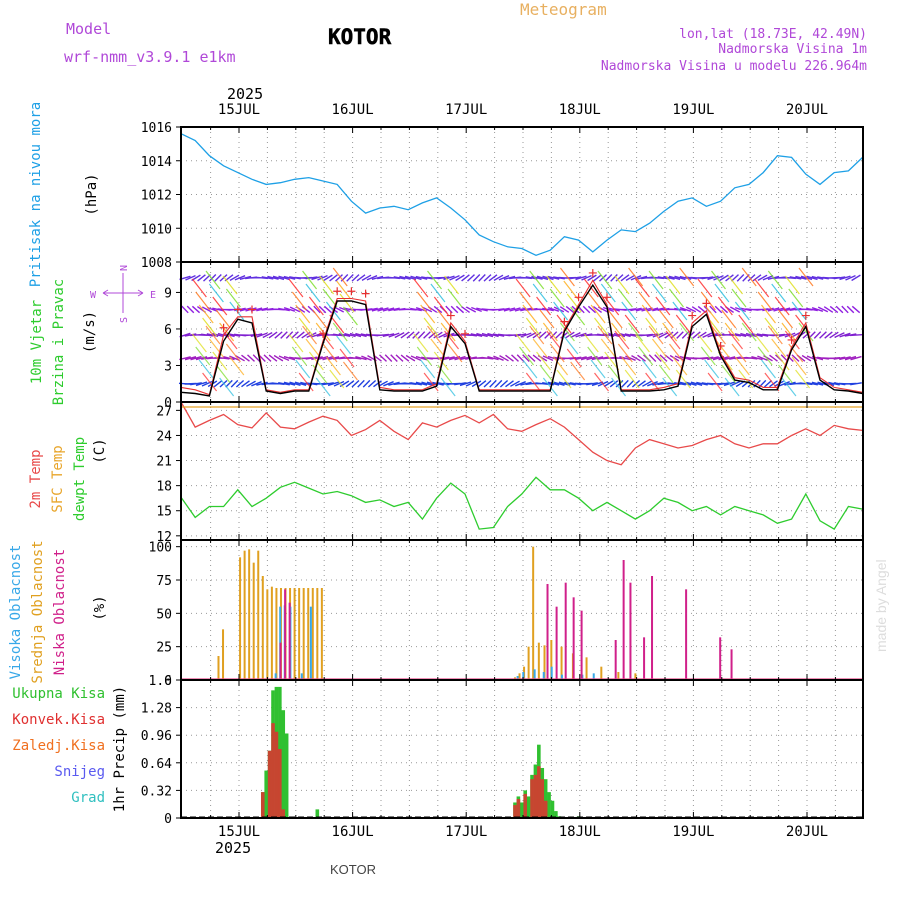  Describe the element at coordinates (521, 503) in the screenshot. I see `temp-series-line` at that location.